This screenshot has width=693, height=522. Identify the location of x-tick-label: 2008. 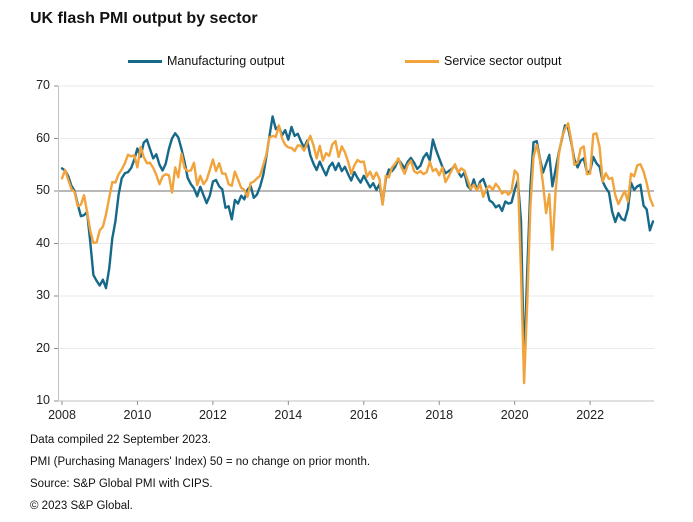
(62, 415).